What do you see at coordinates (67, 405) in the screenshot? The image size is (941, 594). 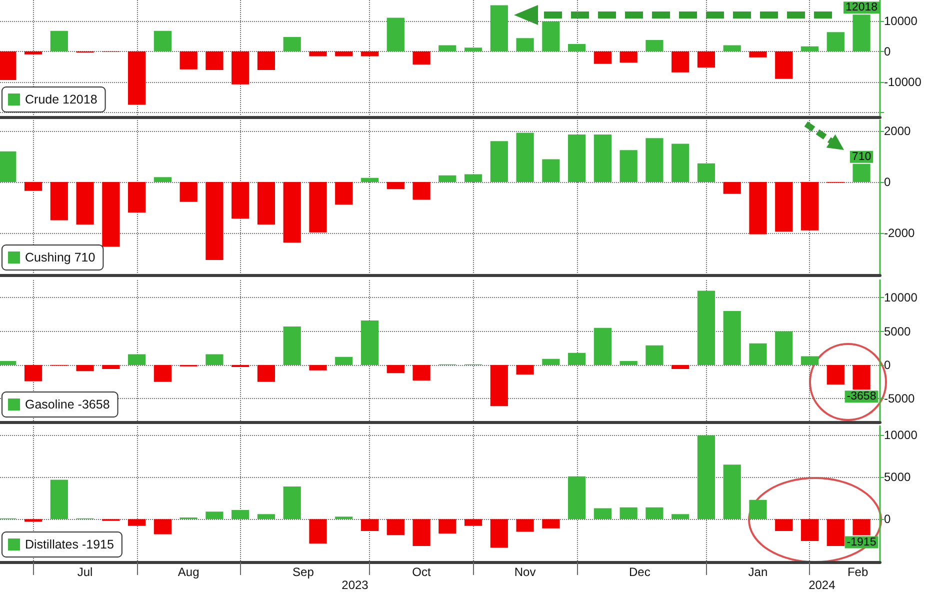 I see `legend-label: Gasoline -3658` at bounding box center [67, 405].